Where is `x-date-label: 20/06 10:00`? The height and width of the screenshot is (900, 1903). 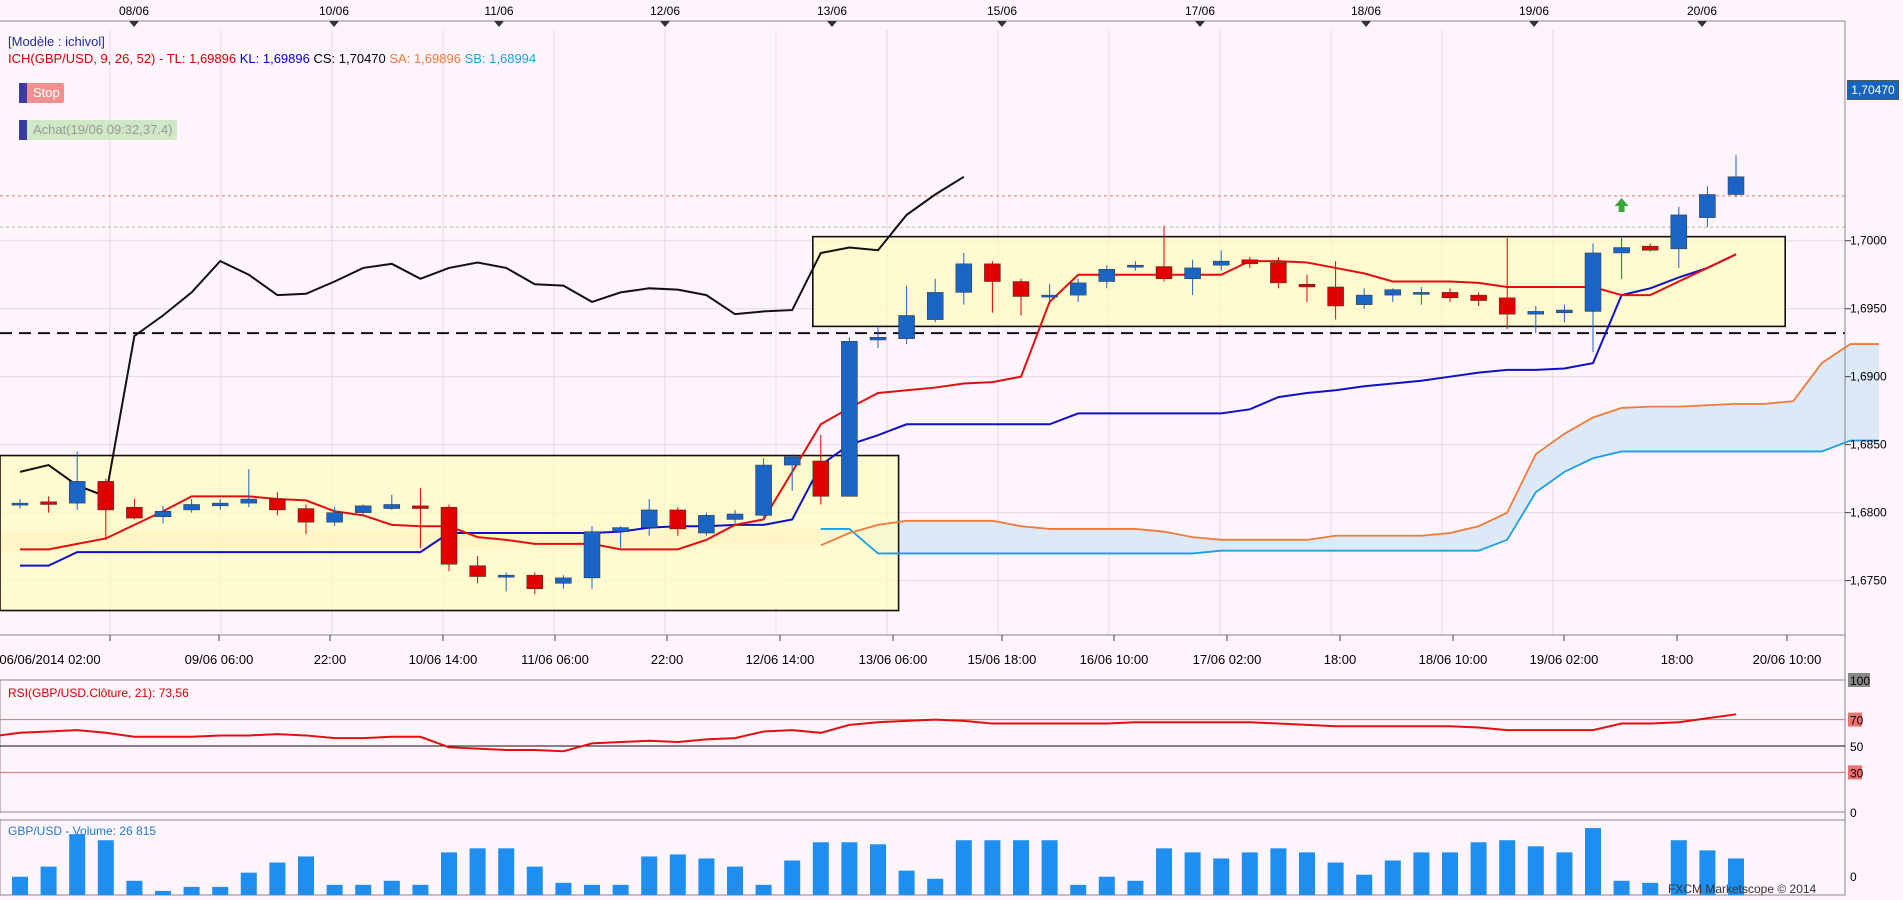
x-date-label: 20/06 10:00 is located at coordinates (1787, 659).